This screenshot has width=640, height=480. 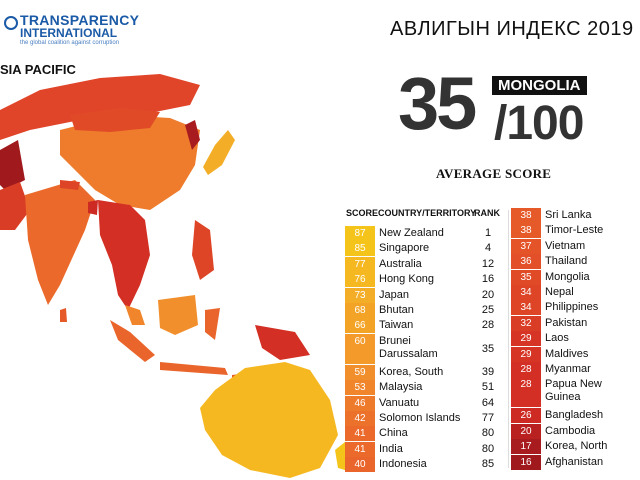 I want to click on table-row: 29 Laos, so click(x=573, y=339).